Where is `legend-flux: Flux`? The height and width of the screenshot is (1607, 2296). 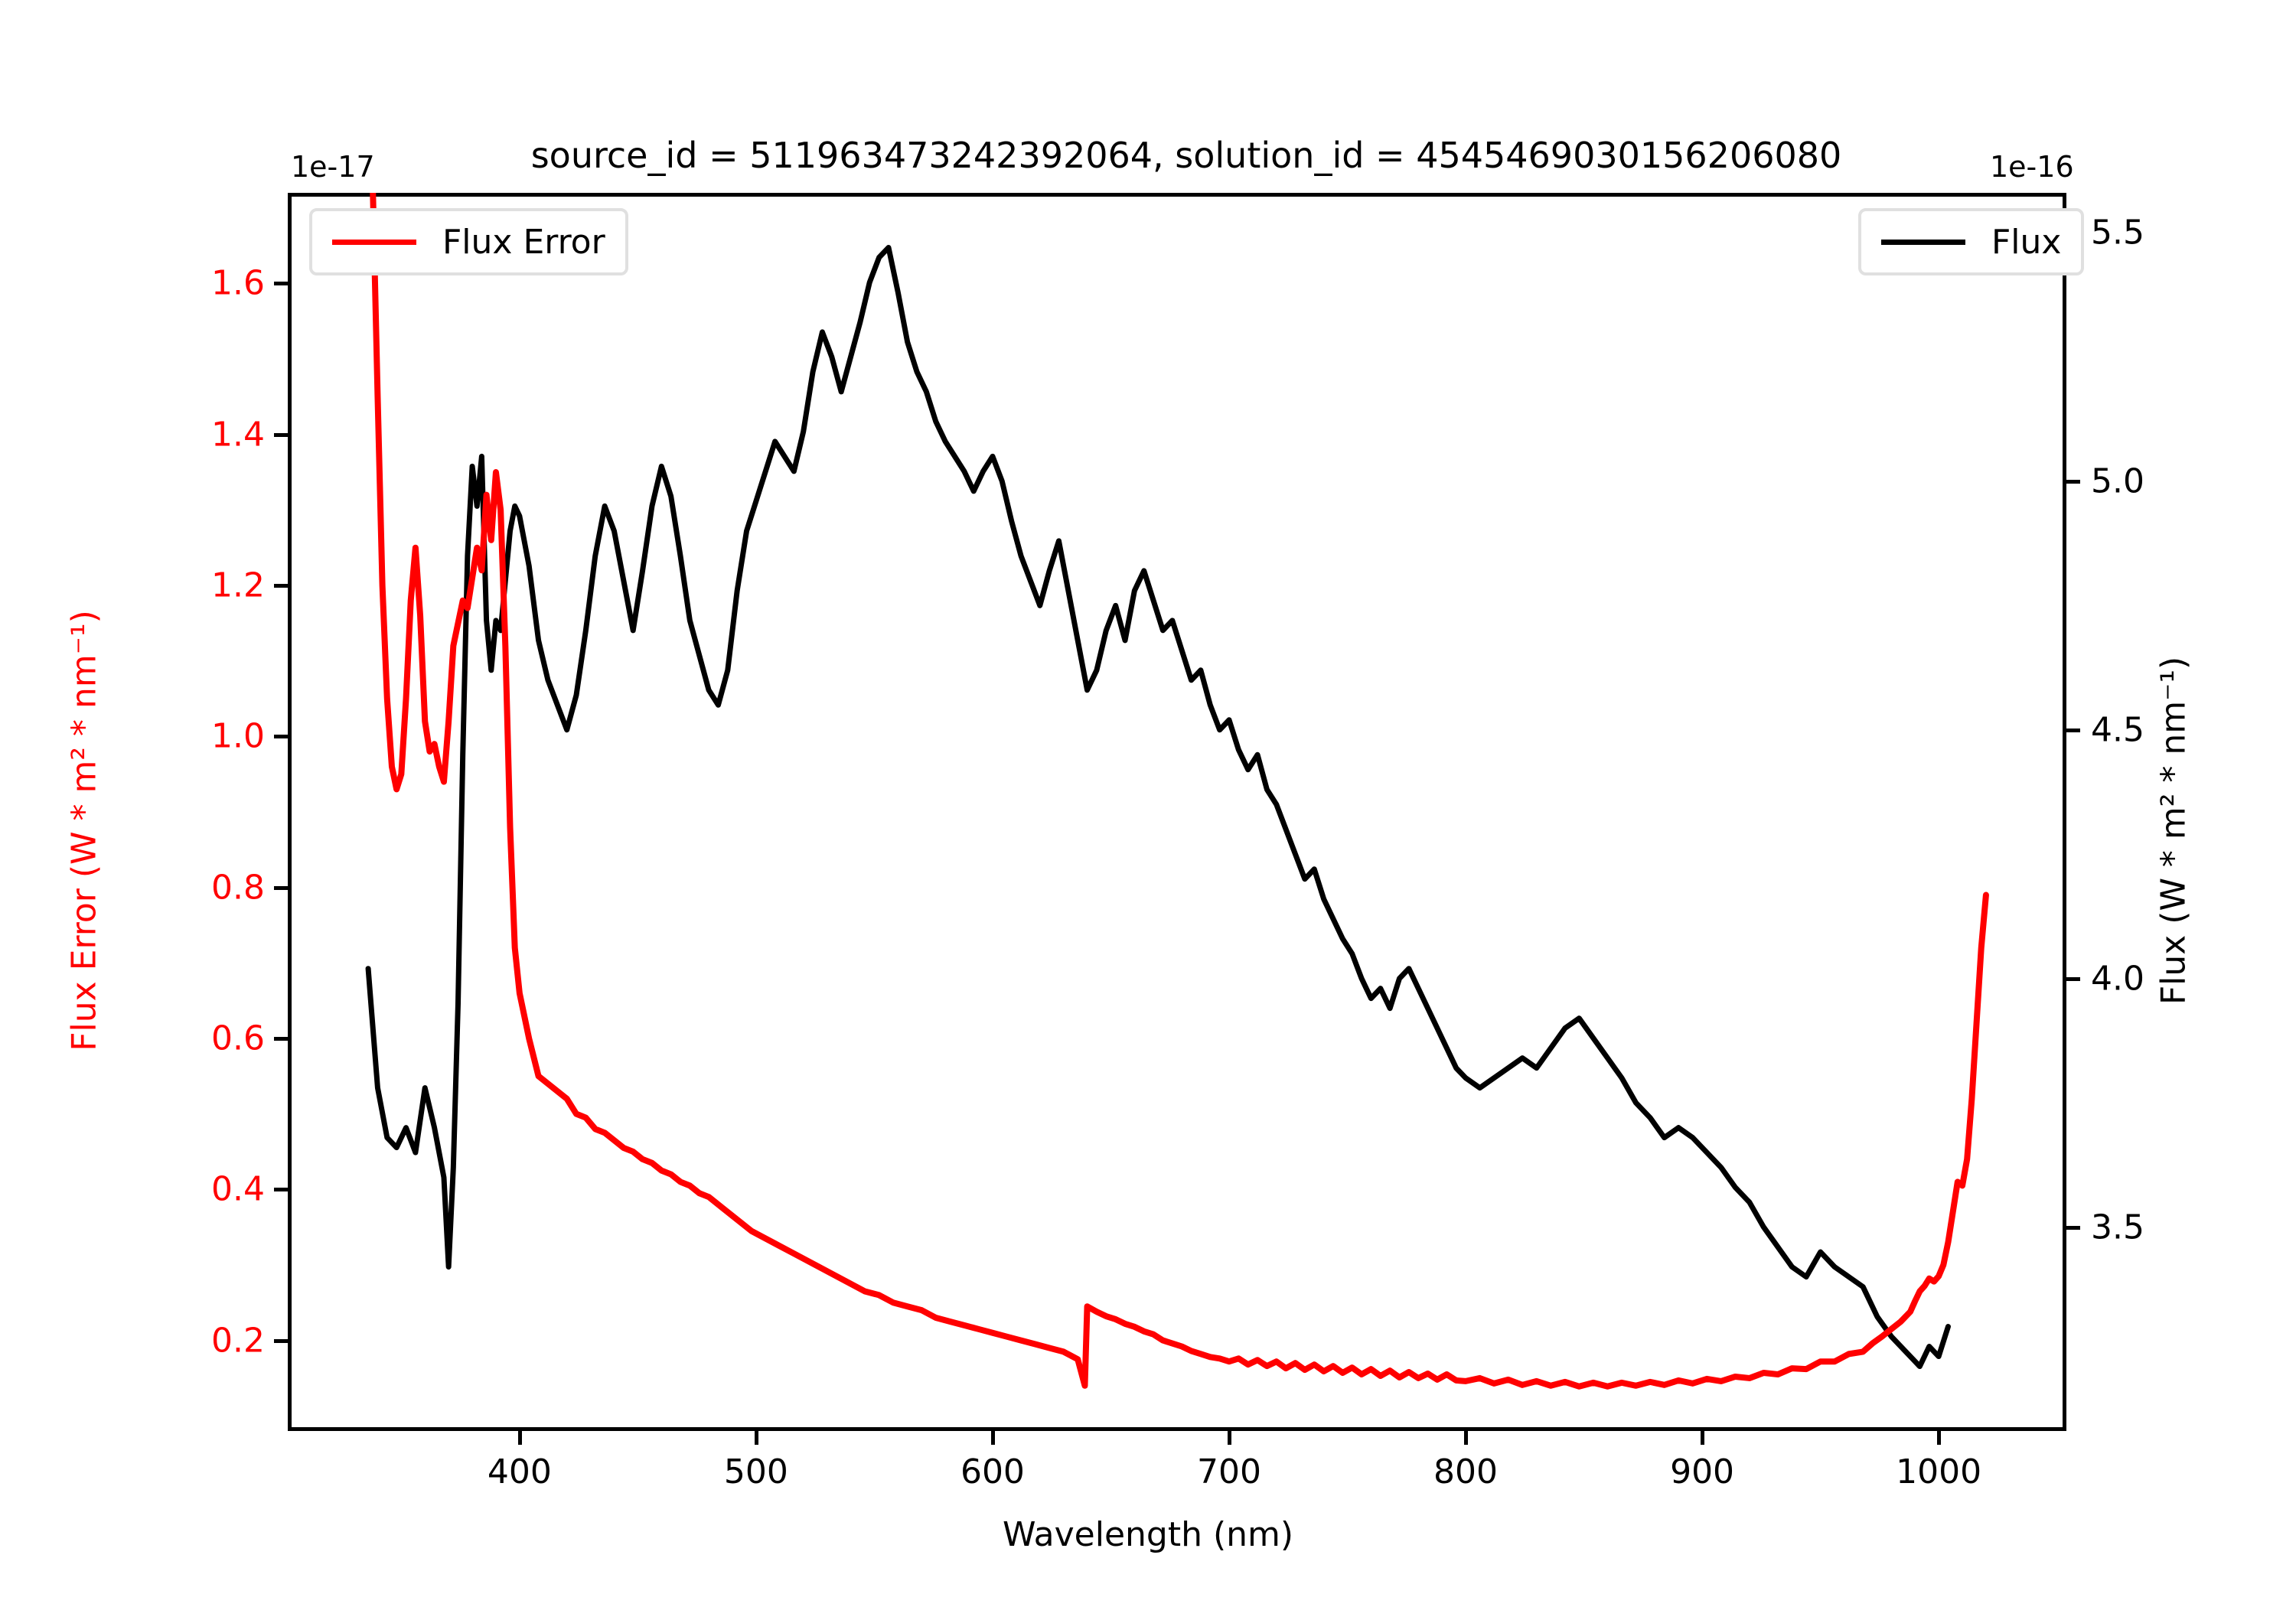 legend-flux: Flux is located at coordinates (1971, 242).